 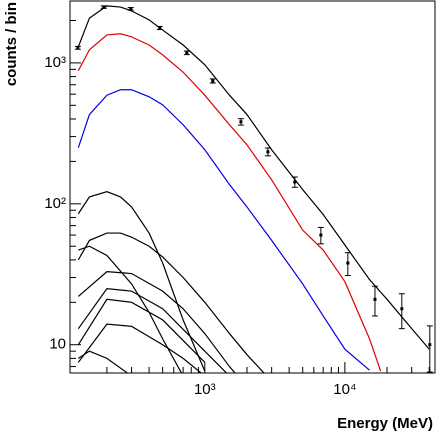 What do you see at coordinates (385, 423) in the screenshot?
I see `x-axis-title: Energy (MeV)` at bounding box center [385, 423].